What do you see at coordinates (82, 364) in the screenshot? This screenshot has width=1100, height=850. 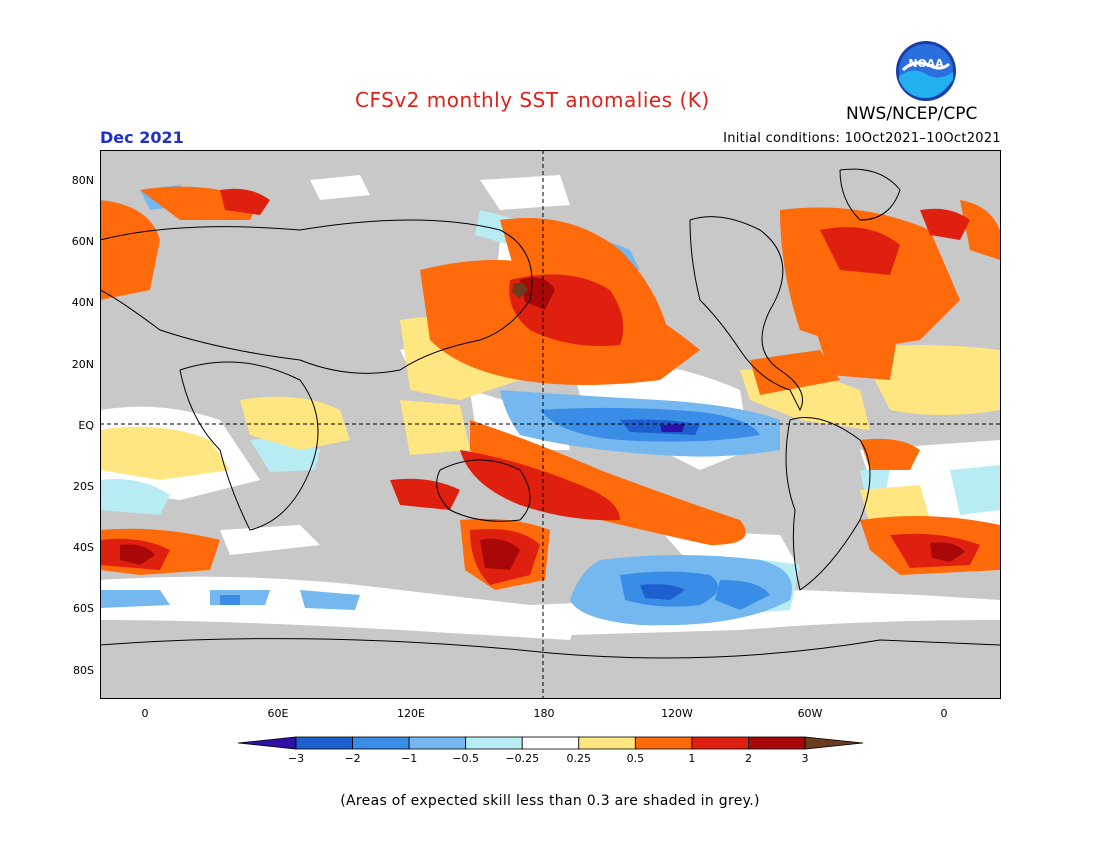 I see `lat-label: 20N` at bounding box center [82, 364].